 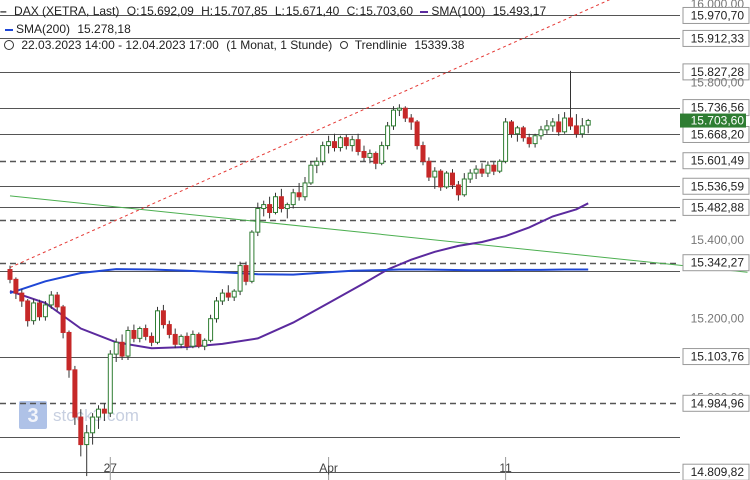 I want to click on date-range: 22.03.2023 14:00 - 12.04.2023 17:00, so click(x=120, y=45).